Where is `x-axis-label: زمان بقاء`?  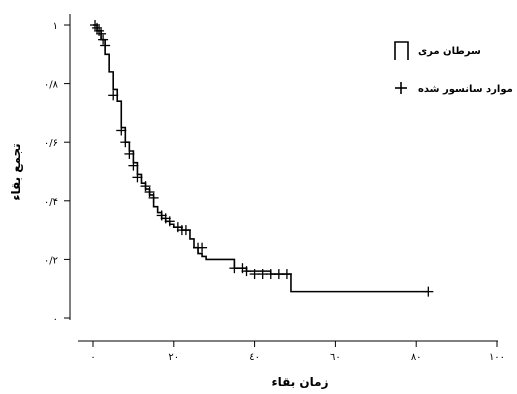 x-axis-label: زمان بقاء is located at coordinates (299, 382).